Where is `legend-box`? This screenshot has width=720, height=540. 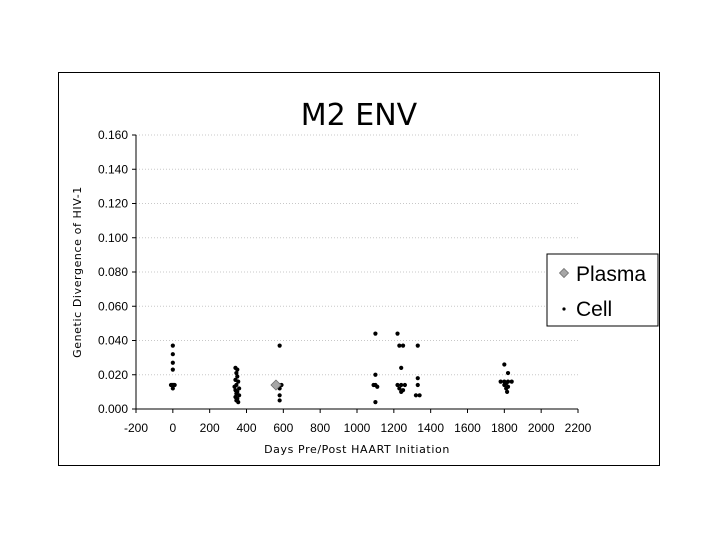
legend-box is located at coordinates (602, 290).